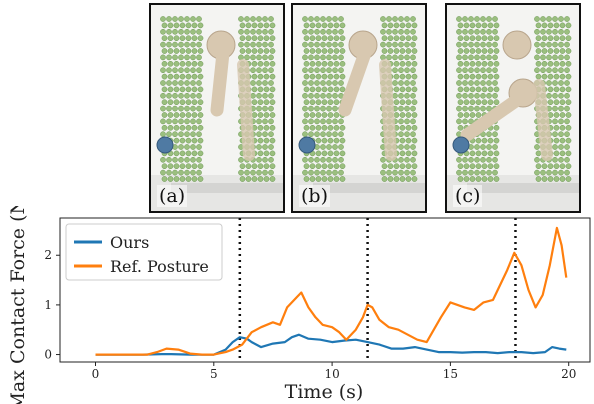  I want to click on legend-box, so click(144, 252).